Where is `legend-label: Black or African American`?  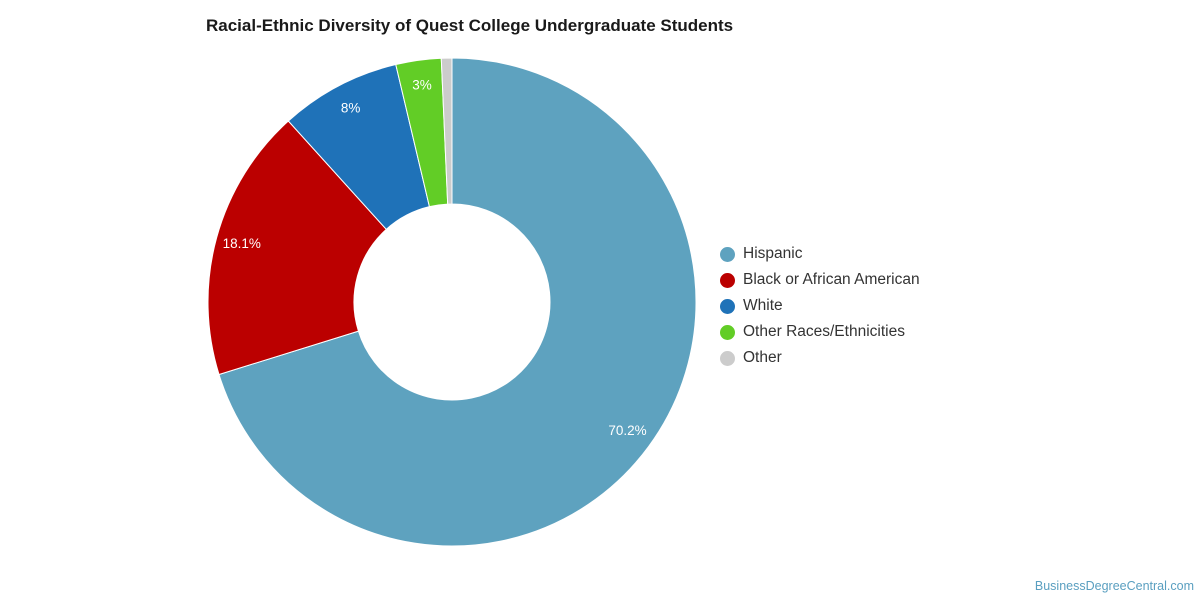
legend-label: Black or African American is located at coordinates (831, 279).